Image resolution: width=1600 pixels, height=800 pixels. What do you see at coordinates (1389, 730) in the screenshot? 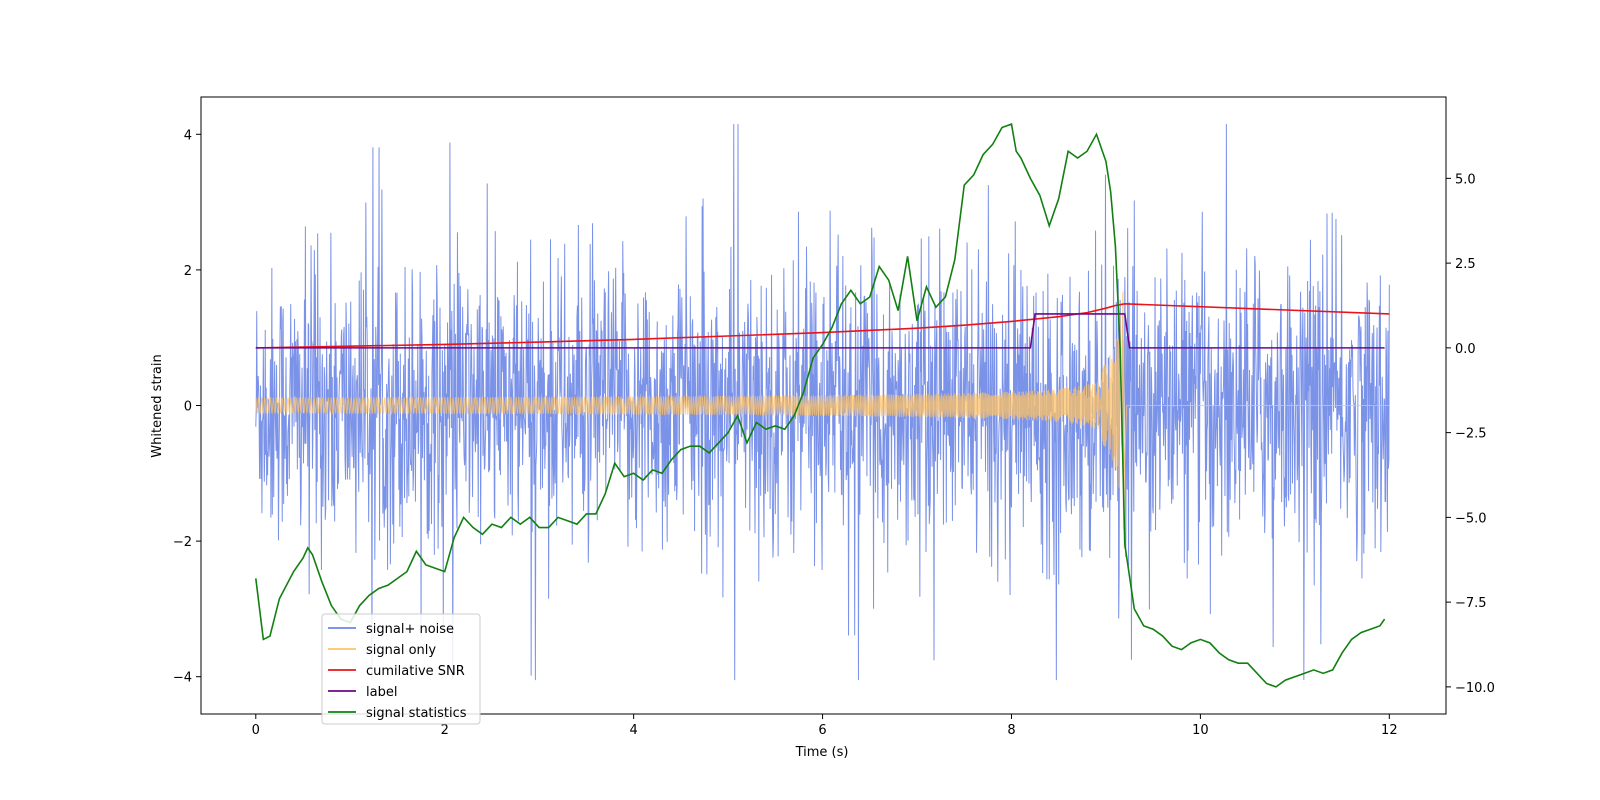
I see `x-tick-label: 12` at bounding box center [1389, 730].